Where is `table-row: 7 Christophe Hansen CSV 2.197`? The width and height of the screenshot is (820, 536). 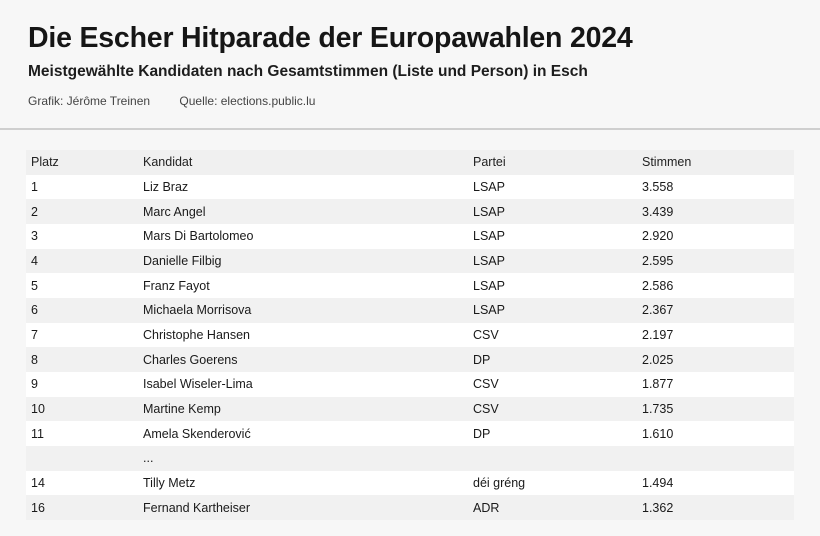 table-row: 7 Christophe Hansen CSV 2.197 is located at coordinates (410, 335).